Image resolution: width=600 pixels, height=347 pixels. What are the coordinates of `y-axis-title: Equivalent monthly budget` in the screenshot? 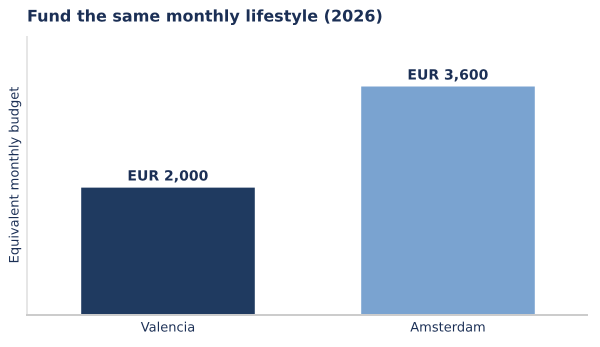 It's located at (15, 175).